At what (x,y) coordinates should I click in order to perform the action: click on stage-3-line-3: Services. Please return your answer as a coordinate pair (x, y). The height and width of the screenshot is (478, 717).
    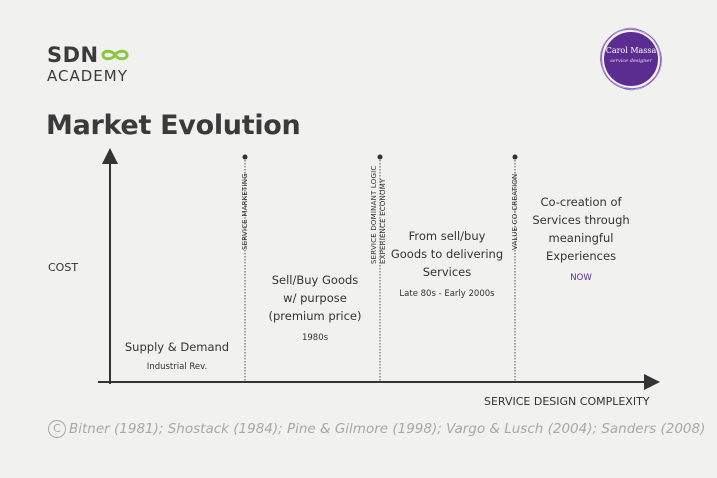
    Looking at the image, I should click on (447, 272).